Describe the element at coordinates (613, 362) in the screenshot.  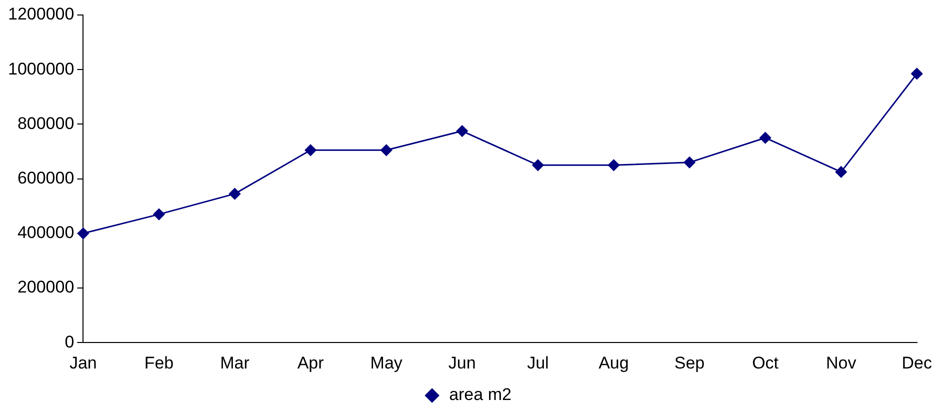
I see `x-tick-label: Aug` at that location.